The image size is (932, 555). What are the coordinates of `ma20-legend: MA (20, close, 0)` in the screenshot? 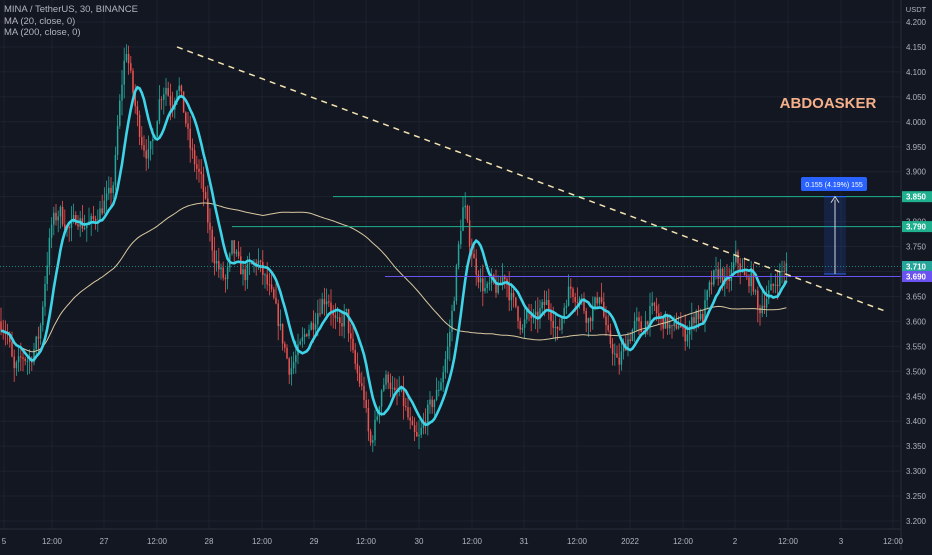 It's located at (40, 21).